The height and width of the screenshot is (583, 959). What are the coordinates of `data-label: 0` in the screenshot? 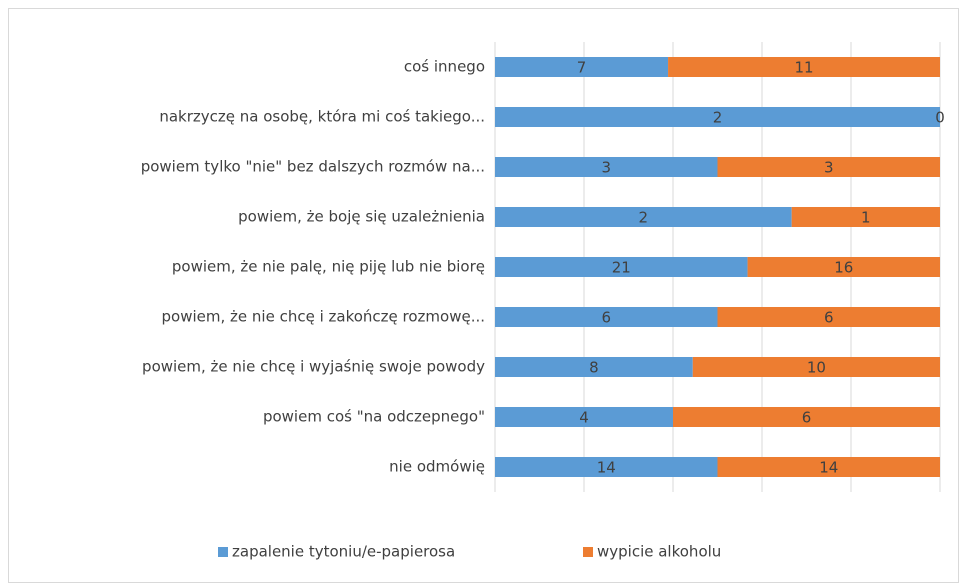 It's located at (940, 118).